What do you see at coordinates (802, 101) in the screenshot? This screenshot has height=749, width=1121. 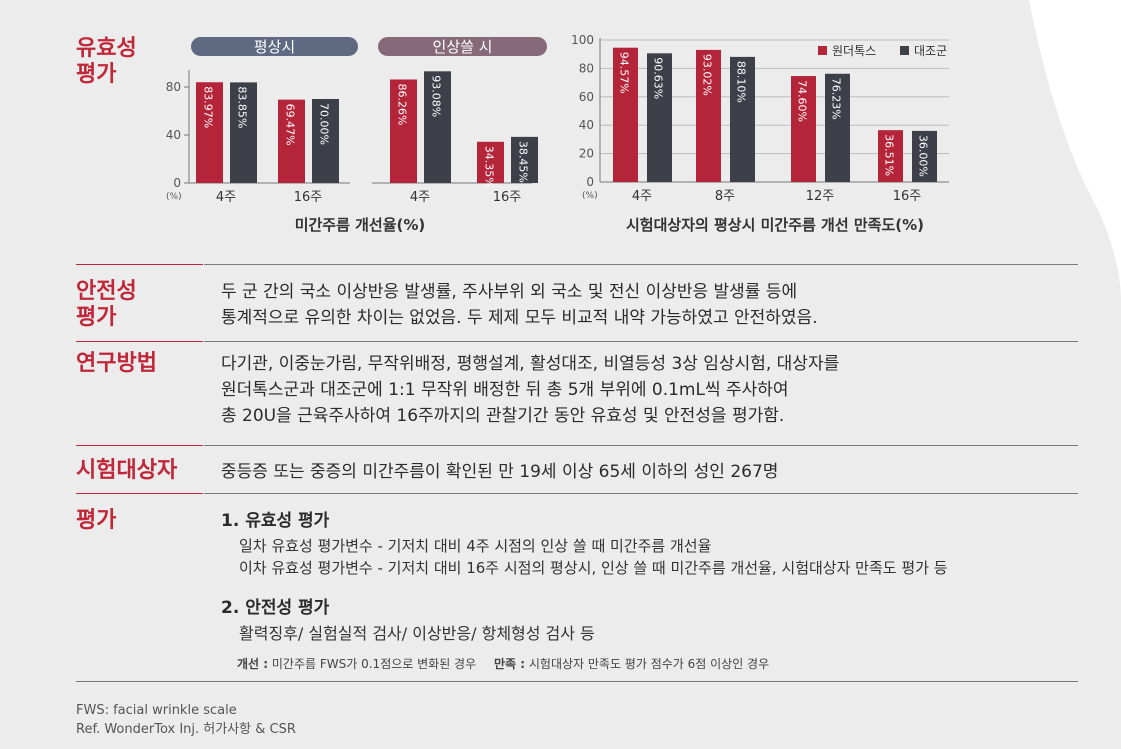 I see `bar-value-label: 74.60%` at bounding box center [802, 101].